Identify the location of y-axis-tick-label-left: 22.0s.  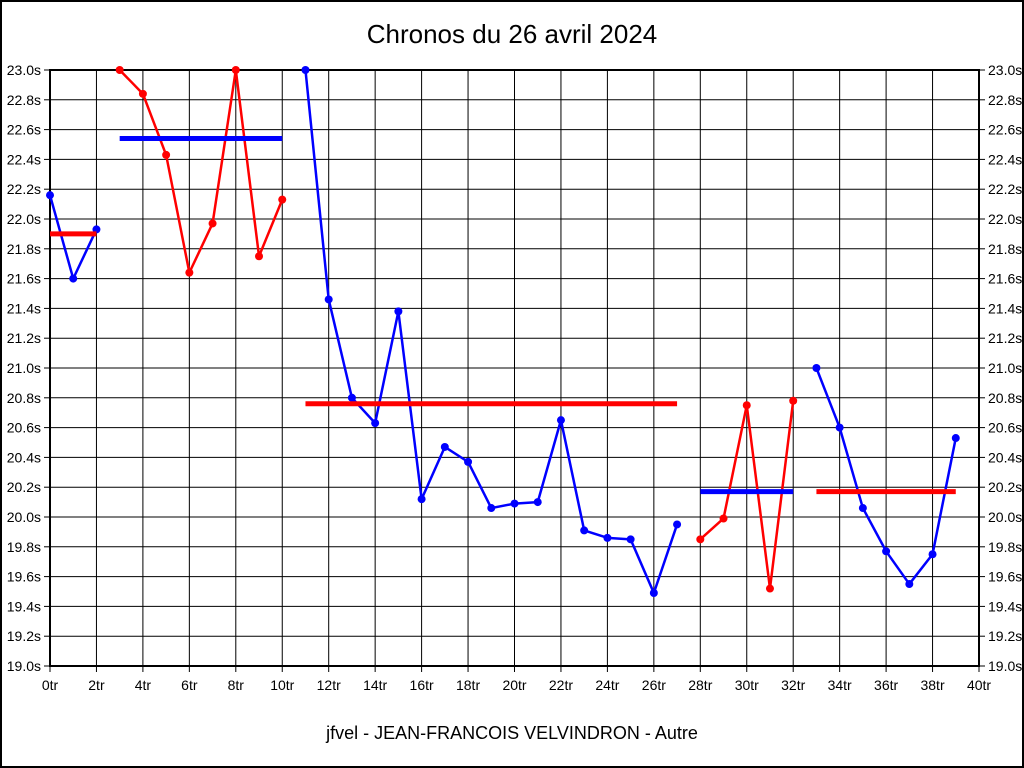
(24, 219).